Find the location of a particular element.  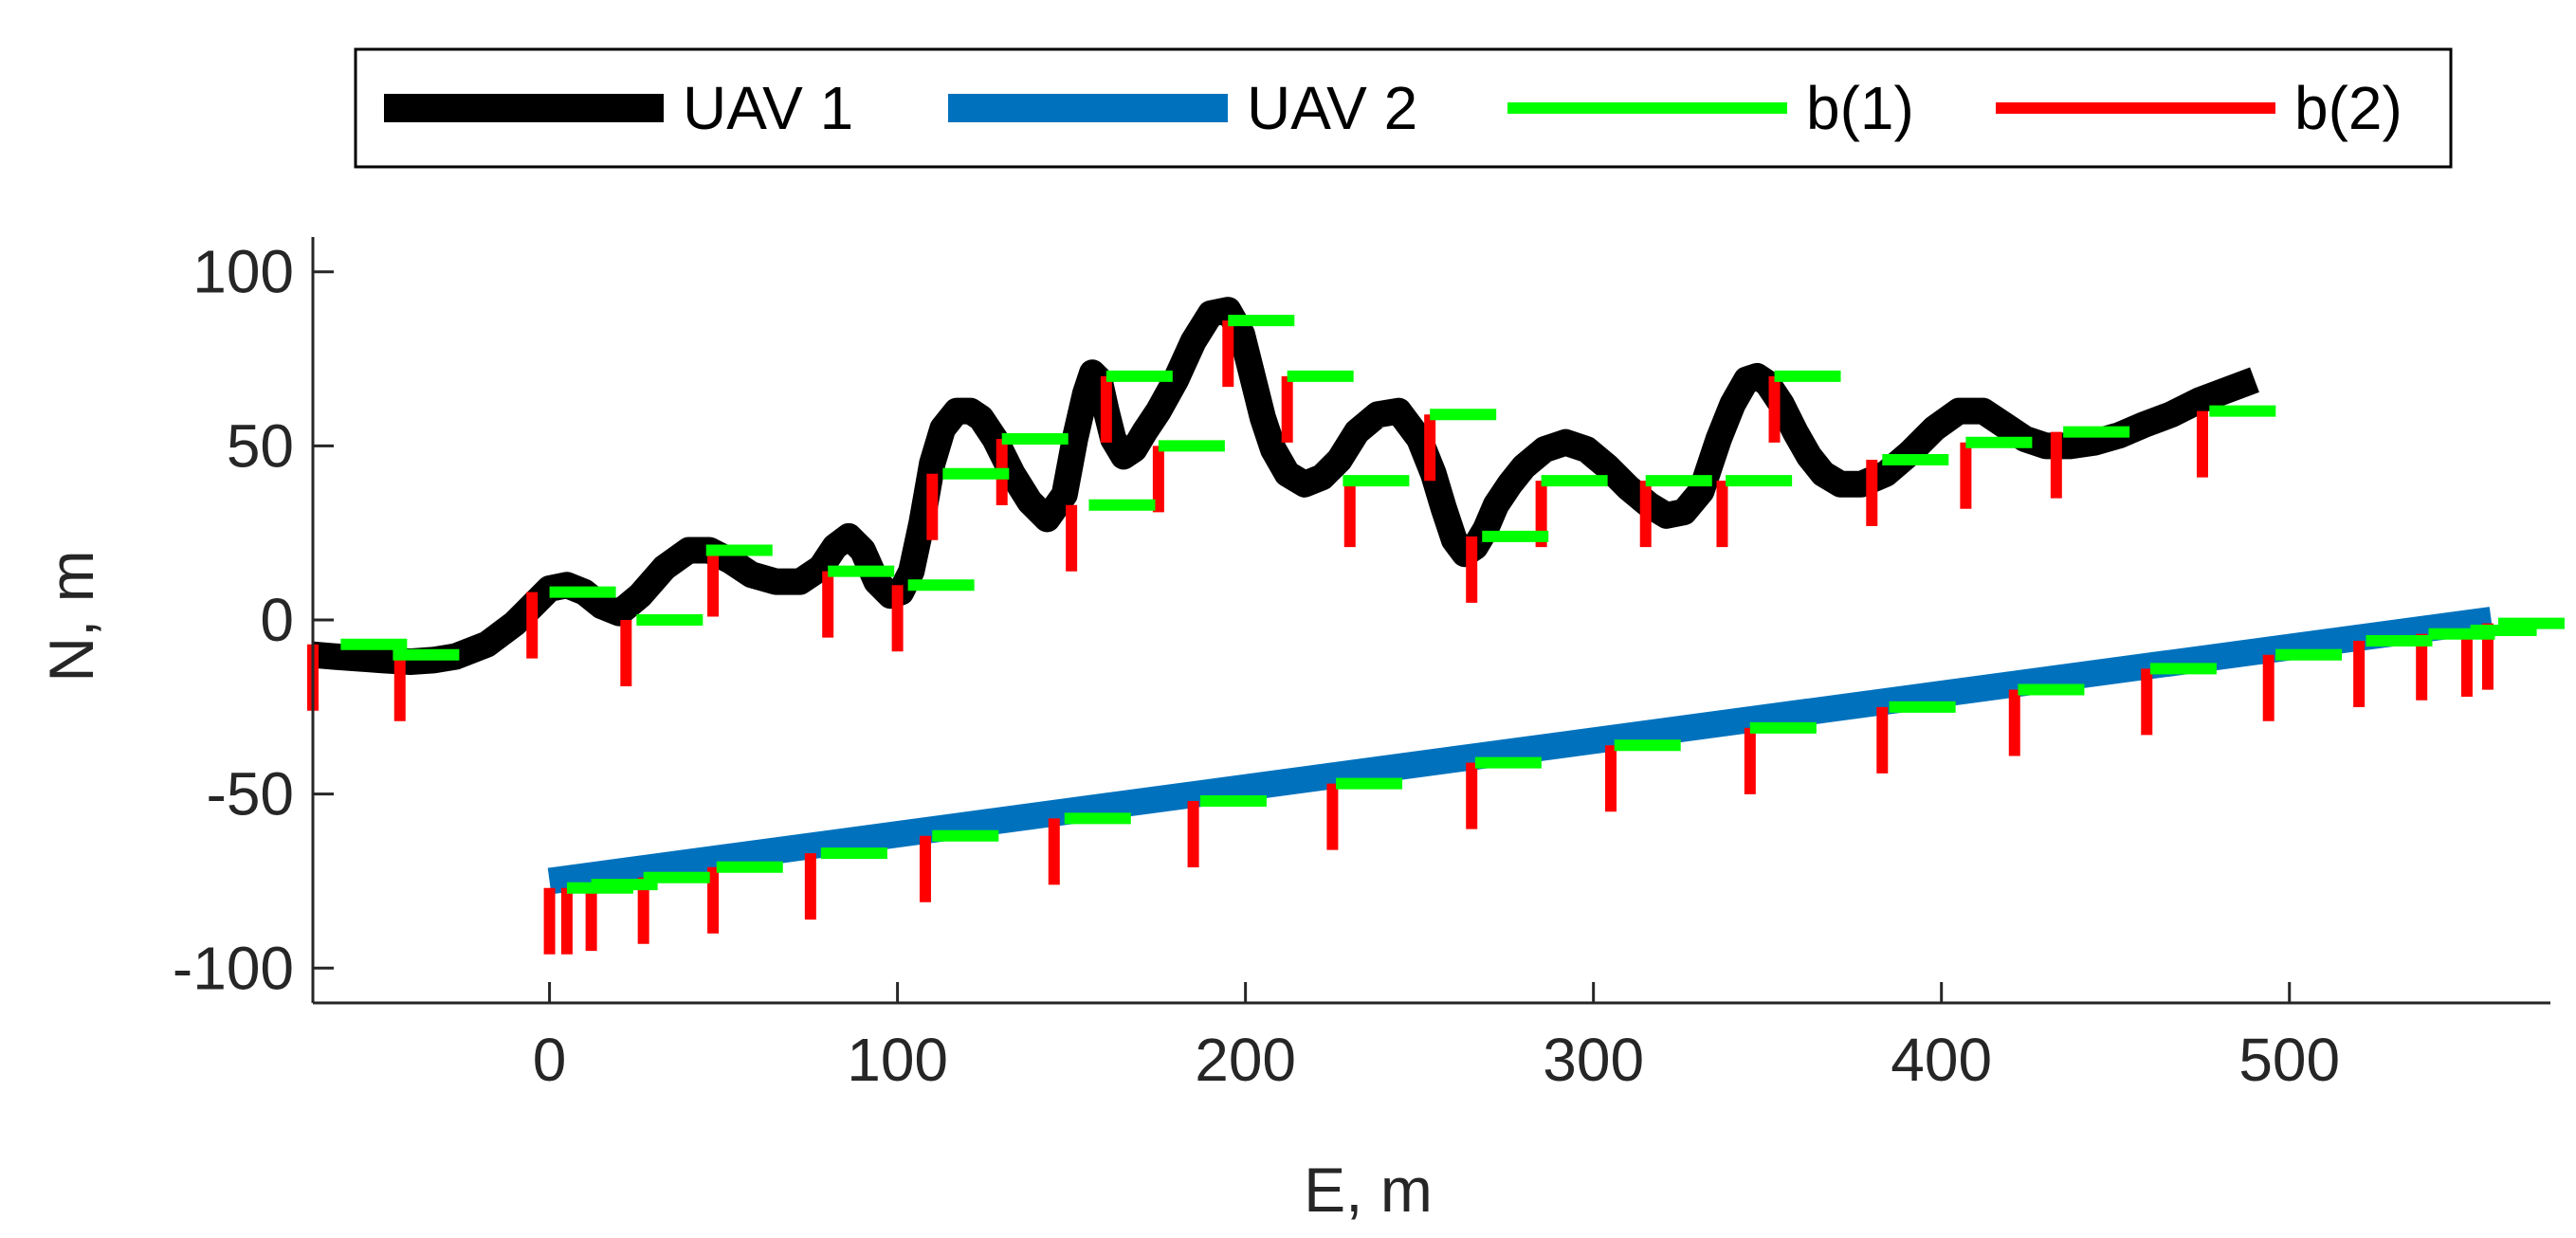

x-tick-label: 200 is located at coordinates (1245, 1060).